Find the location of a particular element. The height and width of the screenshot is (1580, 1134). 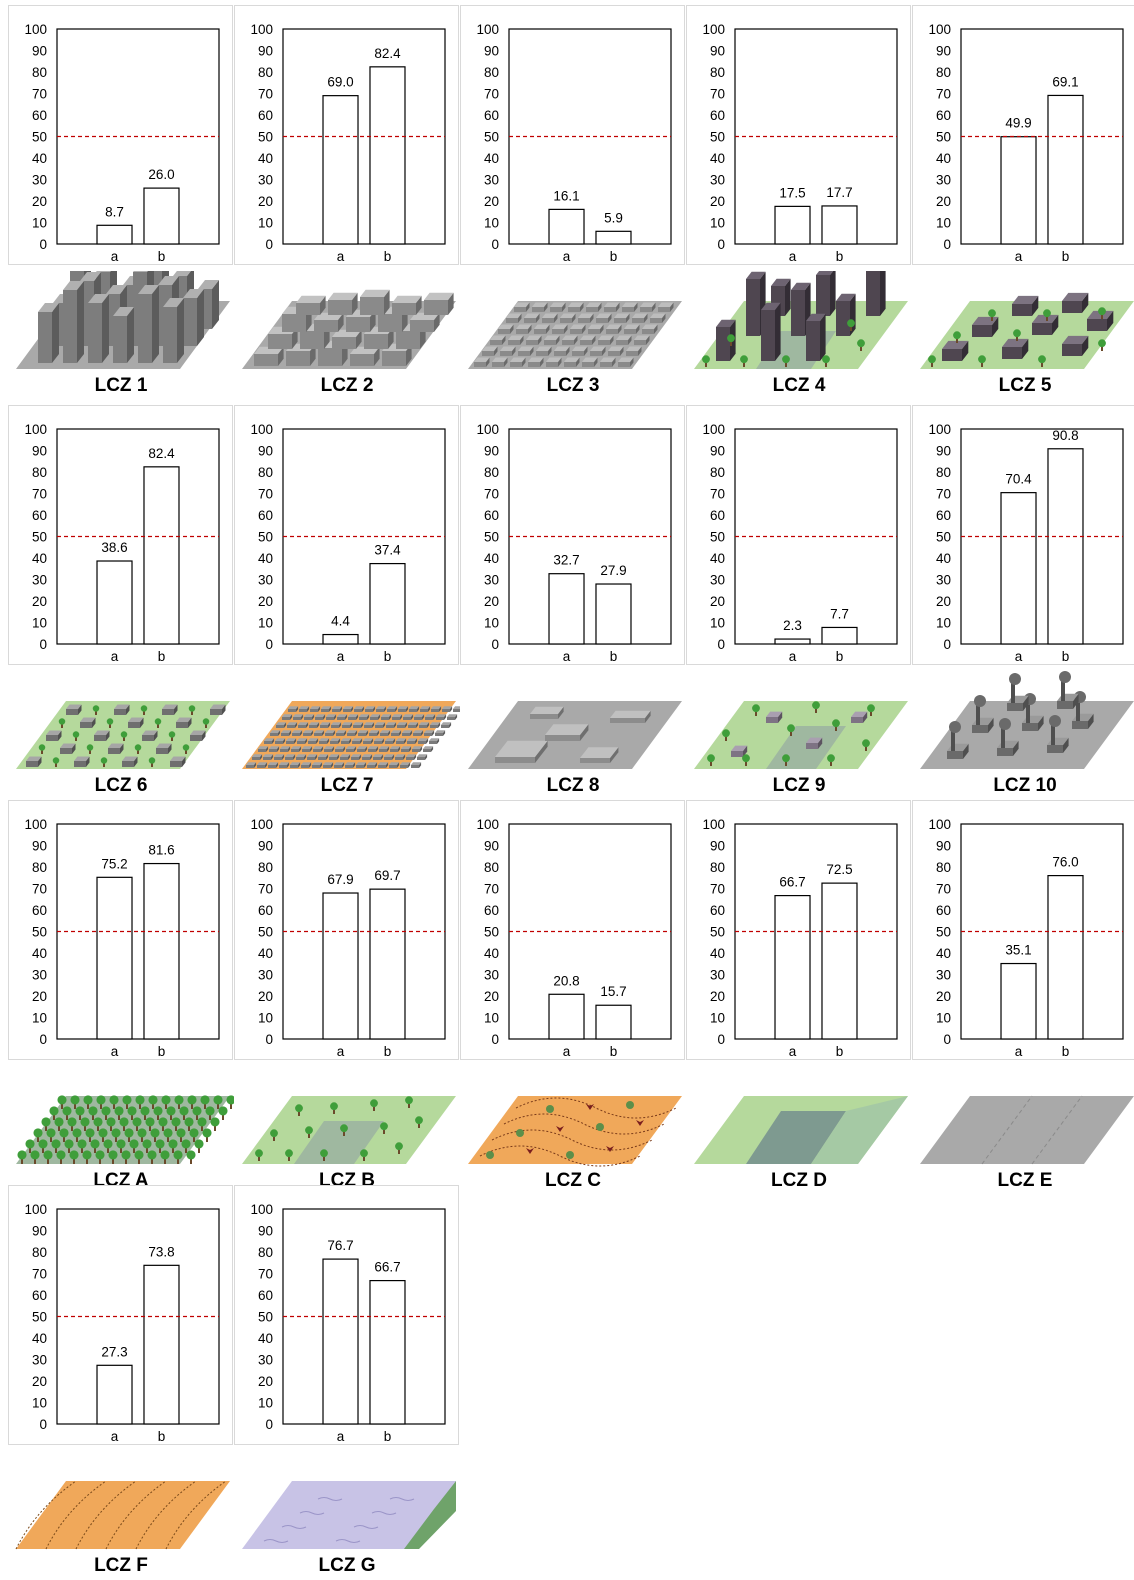

lcz-panel: 0 10 20 30 40 50 60 70 80 90 100 32.7 a 27.9 b LCZ 8 is located at coordinates (573, 602).